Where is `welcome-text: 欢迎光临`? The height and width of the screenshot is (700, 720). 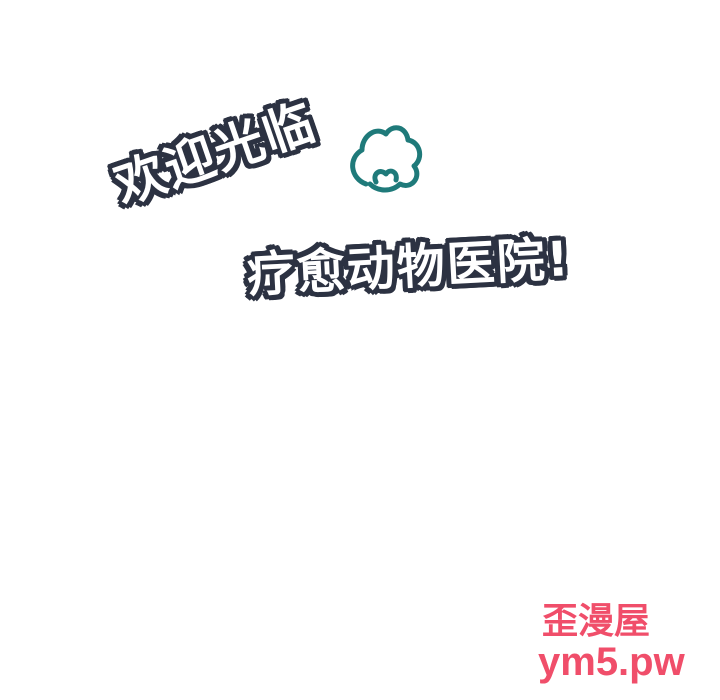 welcome-text: 欢迎光临 is located at coordinates (215, 154).